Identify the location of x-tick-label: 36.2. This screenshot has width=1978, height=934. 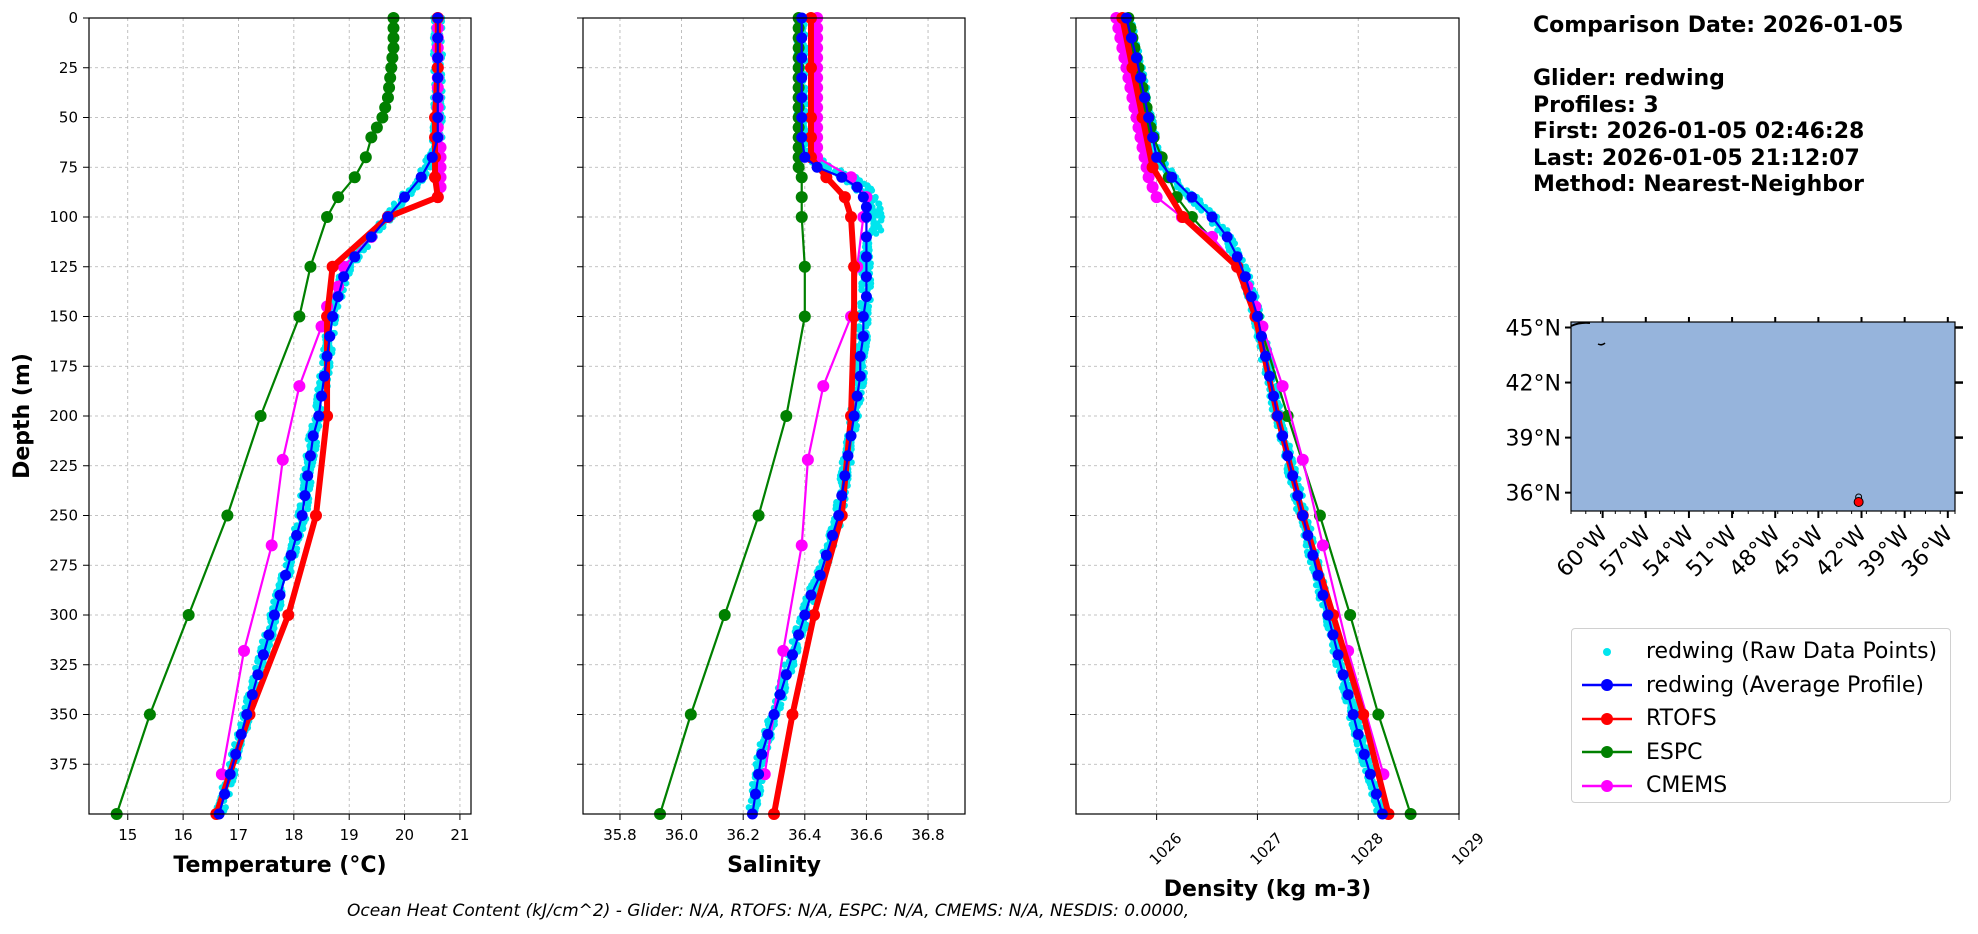
(742, 835).